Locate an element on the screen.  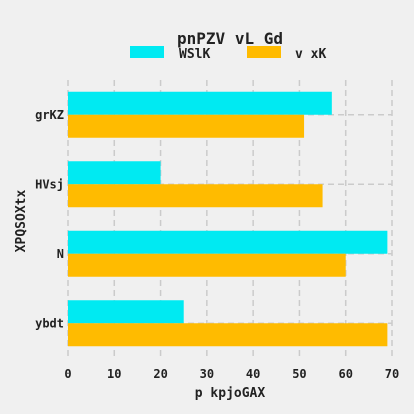
x-tick-label: 50 is located at coordinates (299, 374).